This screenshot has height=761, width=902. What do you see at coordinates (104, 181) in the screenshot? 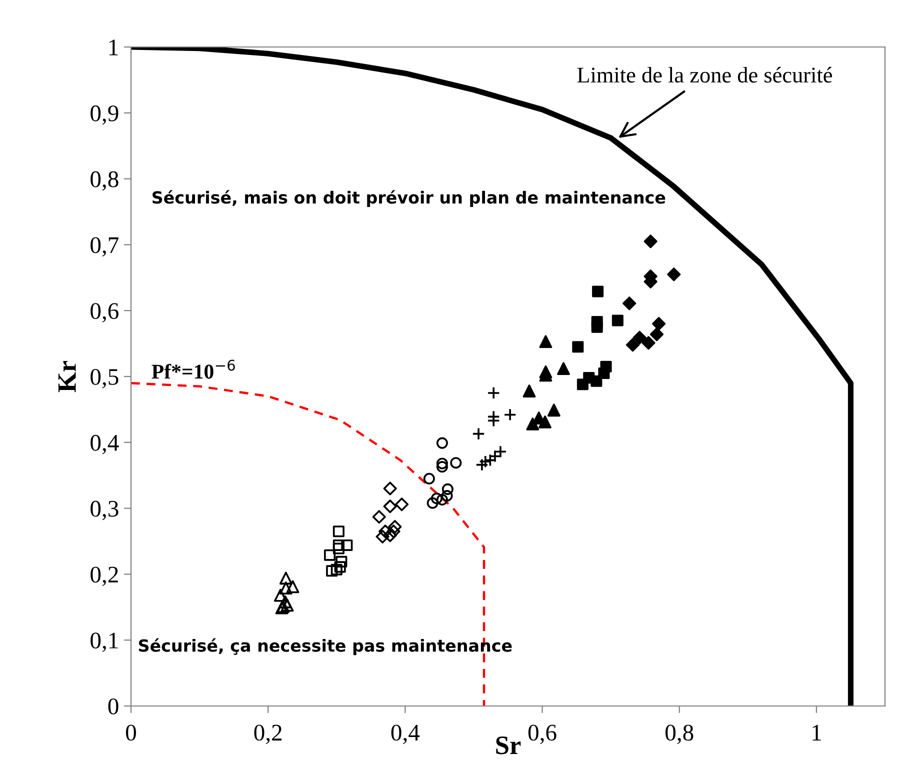
I see `y-tick-label: 0,8` at bounding box center [104, 181].